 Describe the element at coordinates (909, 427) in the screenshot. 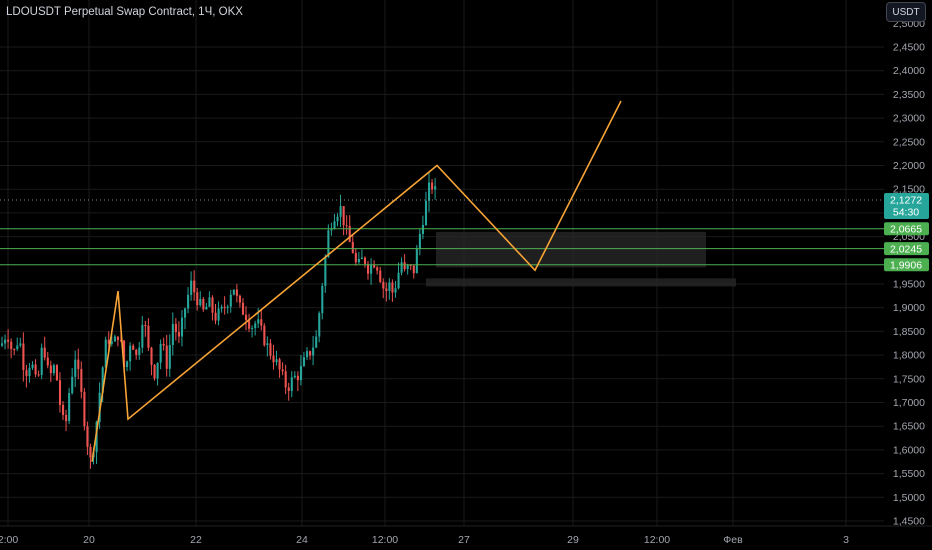

I see `price-tick-label: 1,6500` at that location.